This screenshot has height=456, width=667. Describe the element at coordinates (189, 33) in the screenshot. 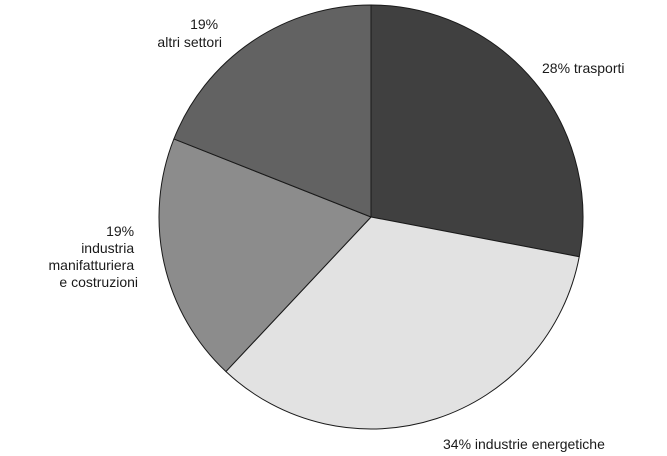

I see `label-altri-settori: 19% altri settori` at that location.